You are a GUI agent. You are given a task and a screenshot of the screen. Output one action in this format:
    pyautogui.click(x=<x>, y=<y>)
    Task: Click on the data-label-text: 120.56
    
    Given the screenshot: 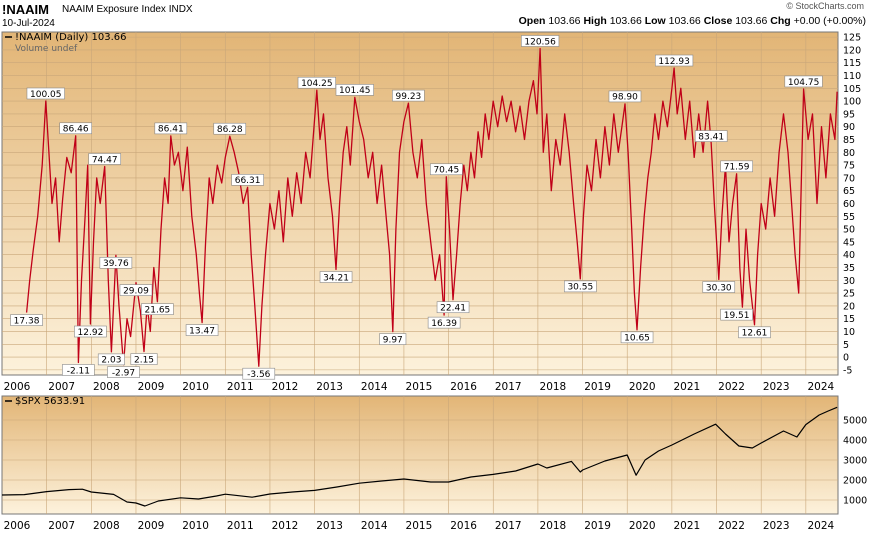 What is the action you would take?
    pyautogui.click(x=540, y=42)
    